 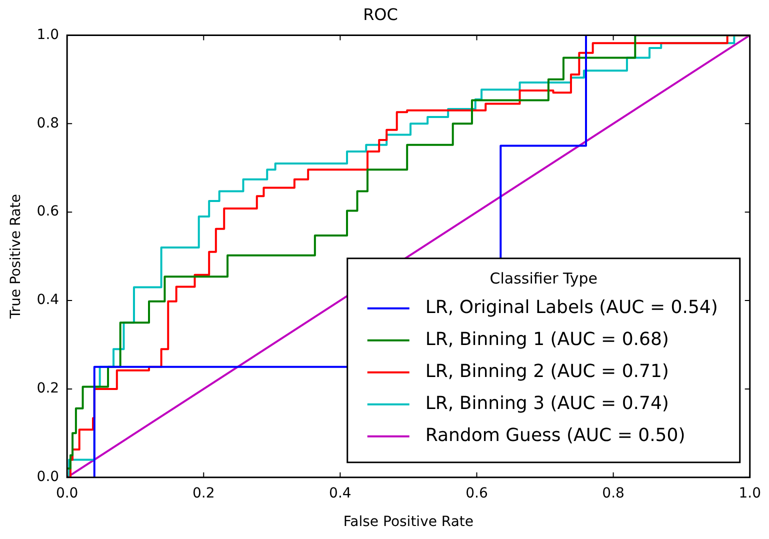 What do you see at coordinates (380, 14) in the screenshot?
I see `chart-title: ROC` at bounding box center [380, 14].